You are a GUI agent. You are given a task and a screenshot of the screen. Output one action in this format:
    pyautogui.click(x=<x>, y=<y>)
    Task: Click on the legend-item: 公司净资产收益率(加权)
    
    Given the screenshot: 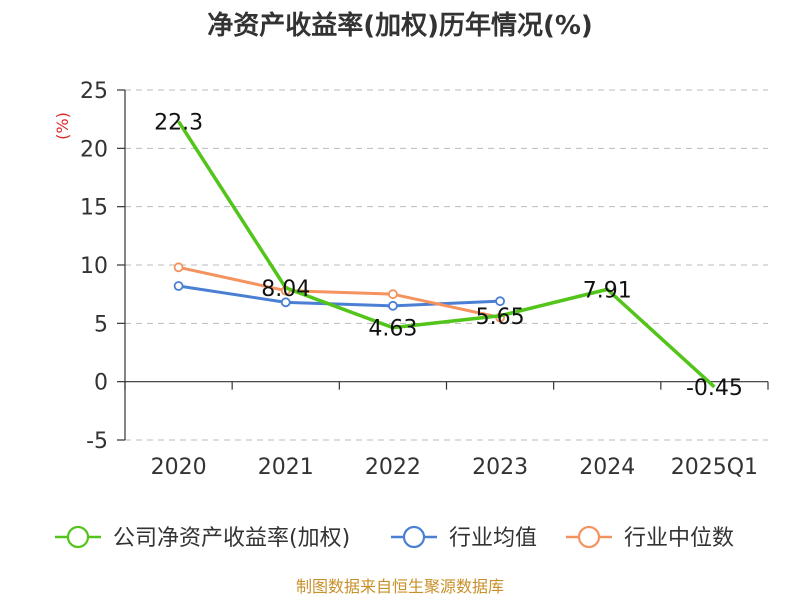 What is the action you would take?
    pyautogui.click(x=202, y=538)
    